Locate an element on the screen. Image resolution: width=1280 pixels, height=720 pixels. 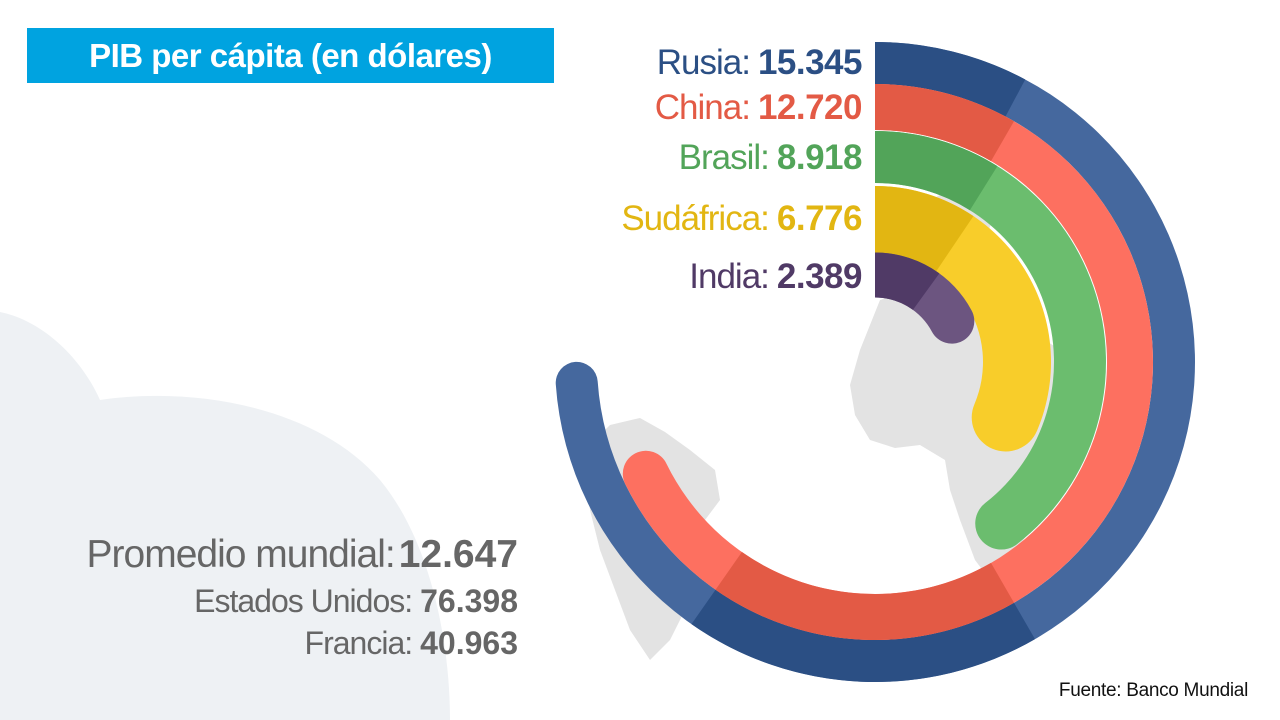
usa-value-row: Estados Unidos: 76.398 is located at coordinates (302, 604).